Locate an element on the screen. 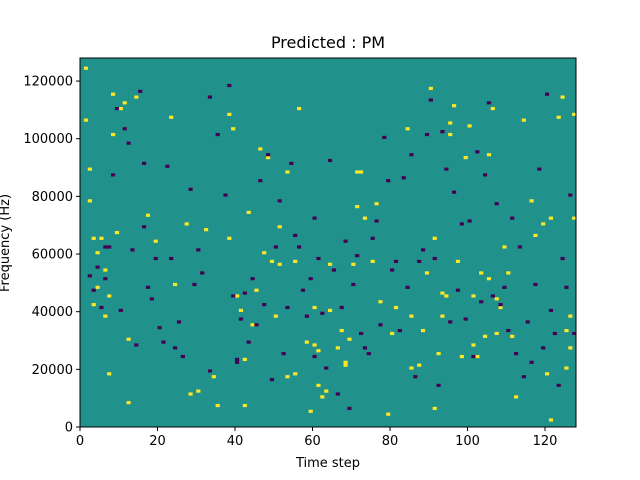  y-tick-label: 120000 is located at coordinates (48, 82).